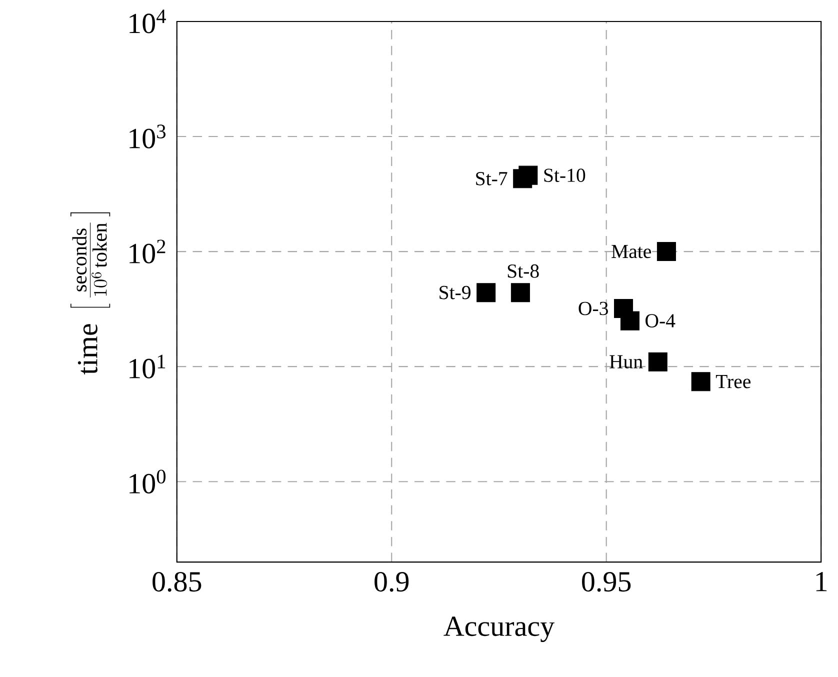  Describe the element at coordinates (148, 482) in the screenshot. I see `y-tick-label: 10$^{0}$` at that location.